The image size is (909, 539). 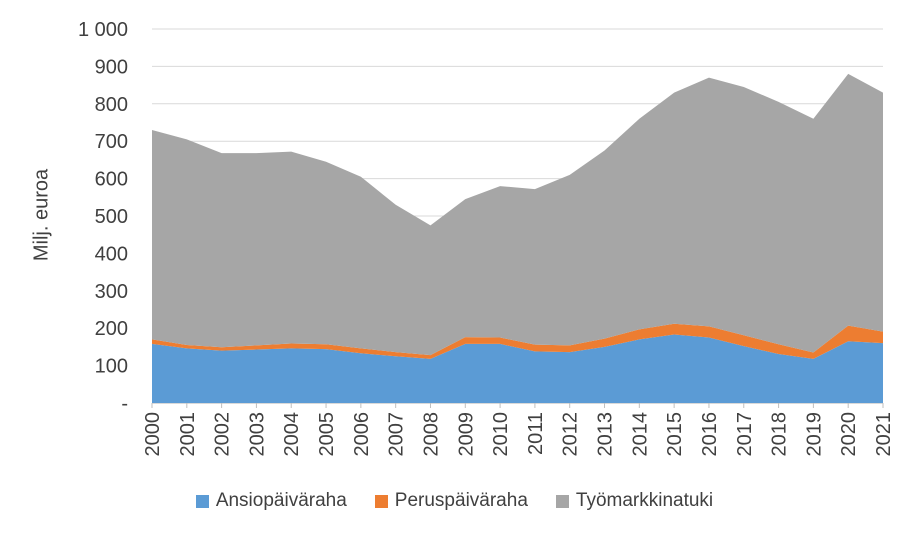 What do you see at coordinates (292, 434) in the screenshot?
I see `x-tick-label-2004: 2004` at bounding box center [292, 434].